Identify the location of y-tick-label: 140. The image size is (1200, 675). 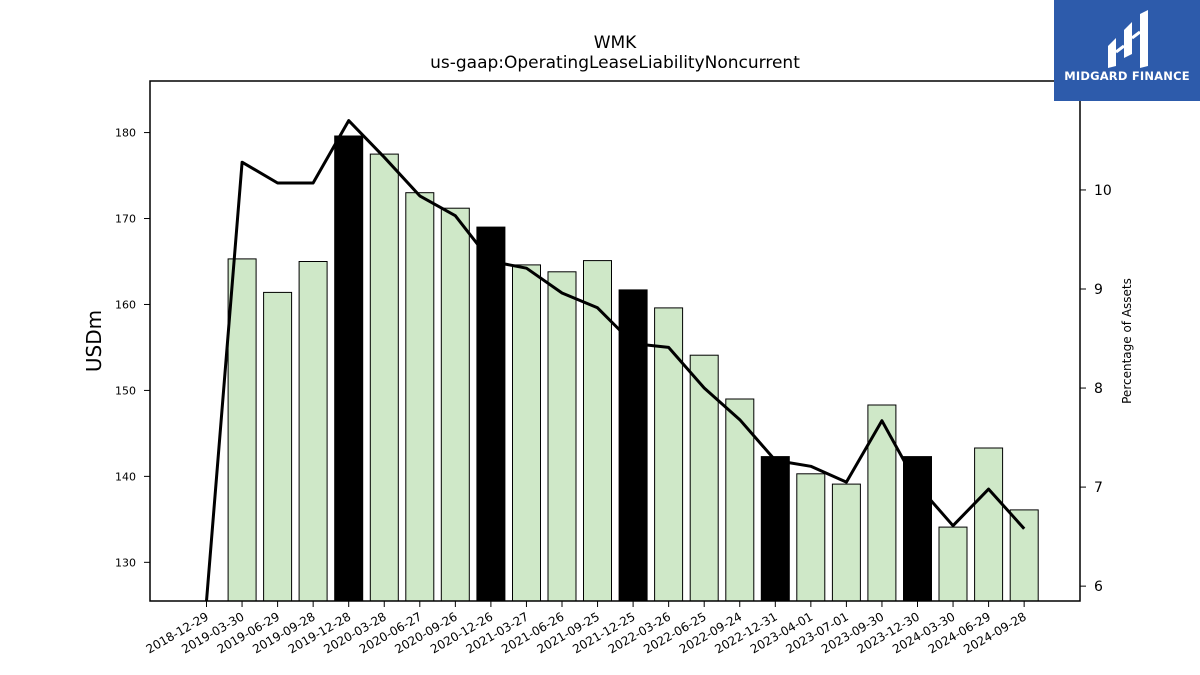
(125, 476).